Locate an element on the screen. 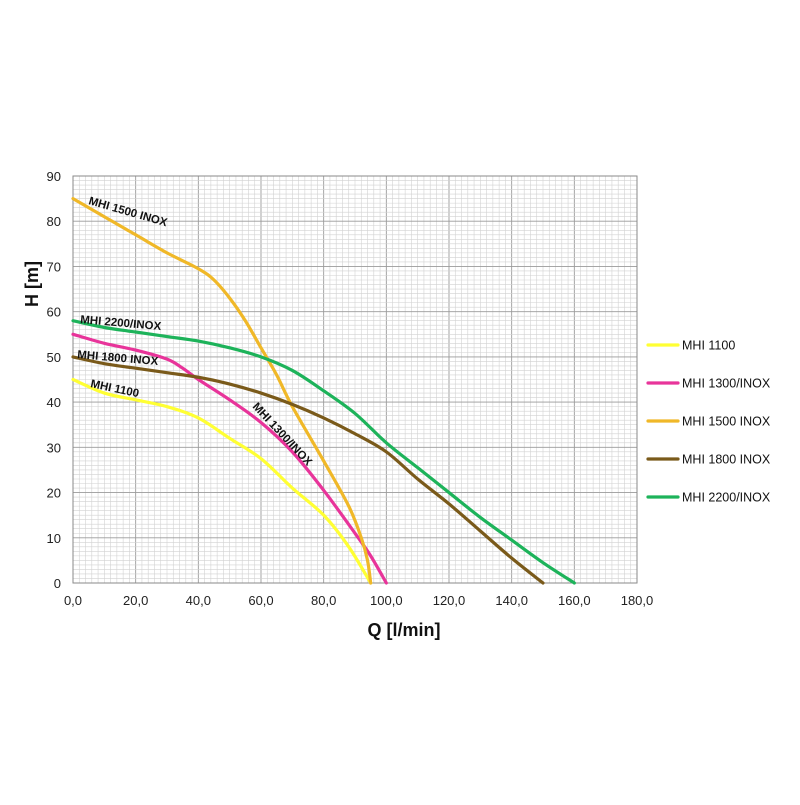 The height and width of the screenshot is (805, 800). x-tick-label: 140,0 is located at coordinates (511, 600).